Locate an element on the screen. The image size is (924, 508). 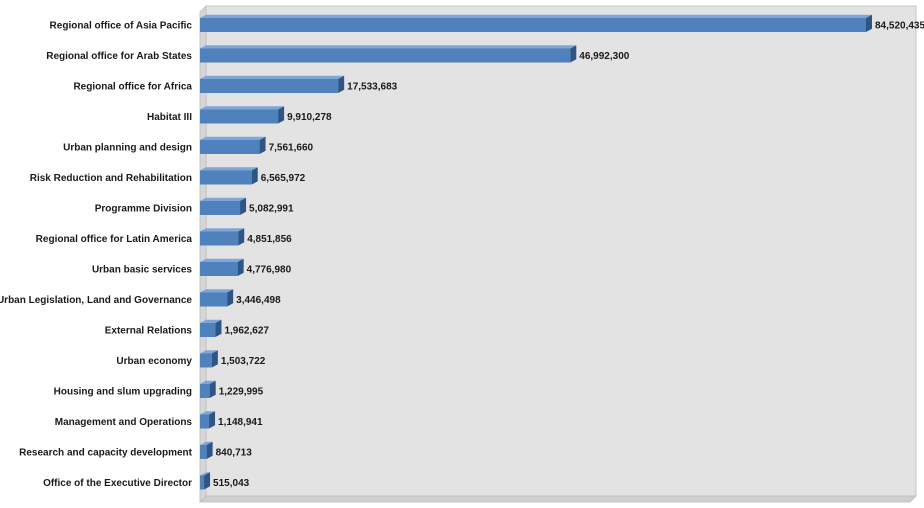
category-label: Regional office of Asia Pacific is located at coordinates (121, 26).